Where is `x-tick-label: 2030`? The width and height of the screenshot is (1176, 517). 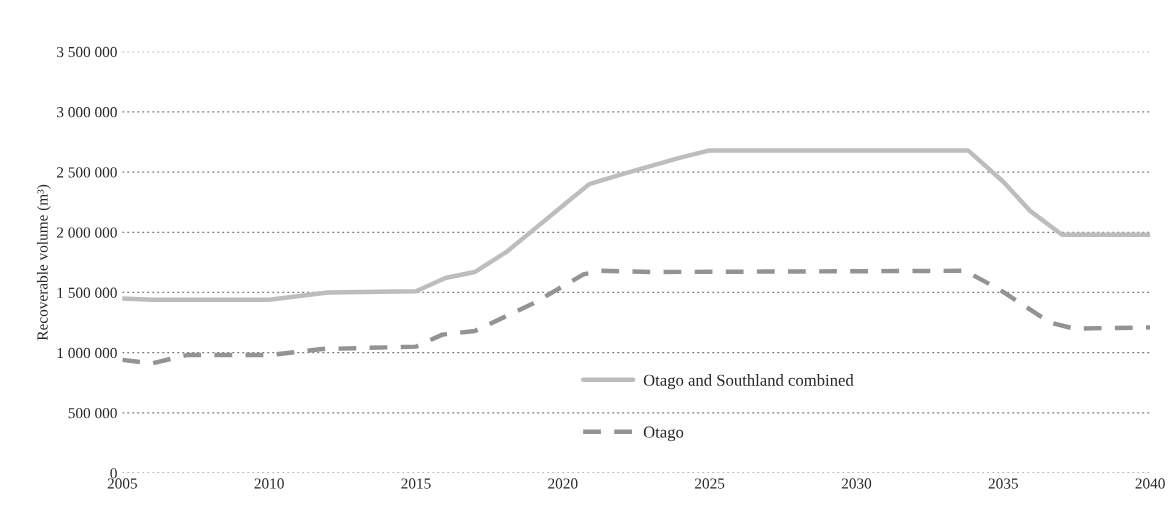 x-tick-label: 2030 is located at coordinates (856, 483).